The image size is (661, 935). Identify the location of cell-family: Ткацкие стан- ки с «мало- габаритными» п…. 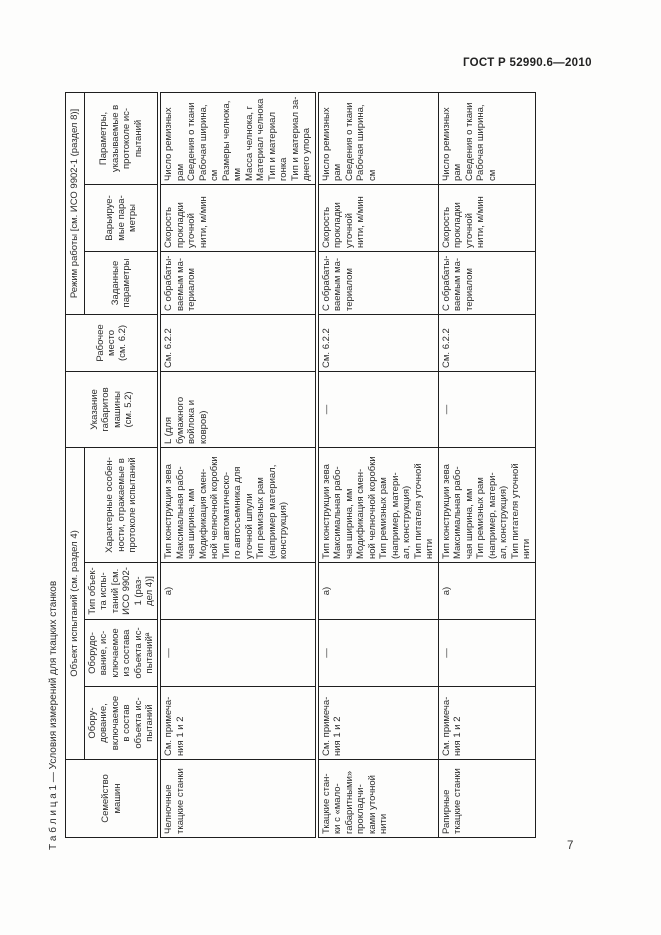
(377, 798).